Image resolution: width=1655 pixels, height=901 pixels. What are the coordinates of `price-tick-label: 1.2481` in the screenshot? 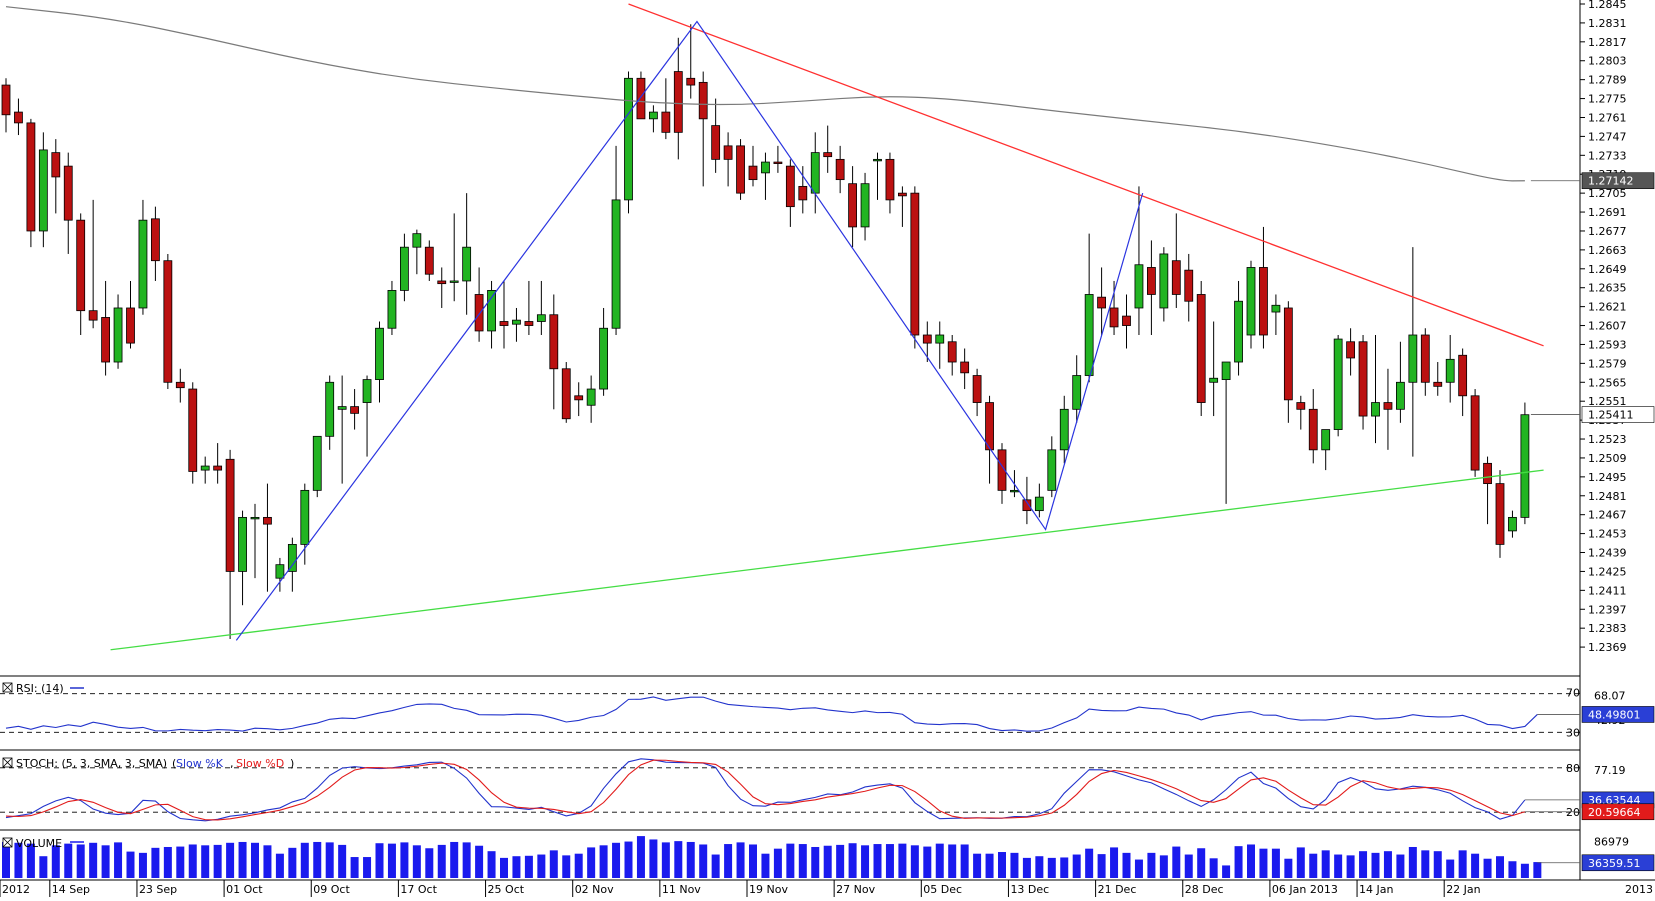 It's located at (1607, 496).